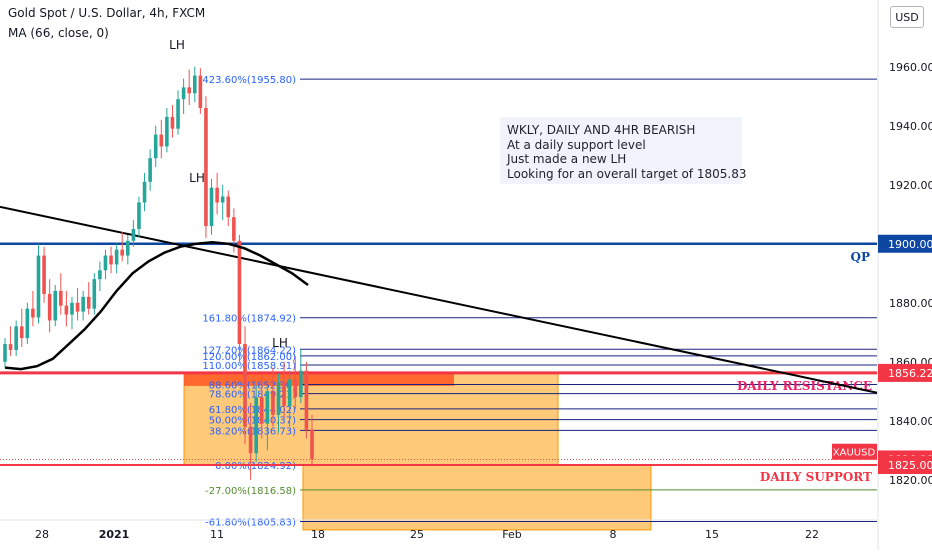 This screenshot has height=554, width=932. What do you see at coordinates (249, 319) in the screenshot?
I see `fib-level-label: 161.80%(1874.92)` at bounding box center [249, 319].